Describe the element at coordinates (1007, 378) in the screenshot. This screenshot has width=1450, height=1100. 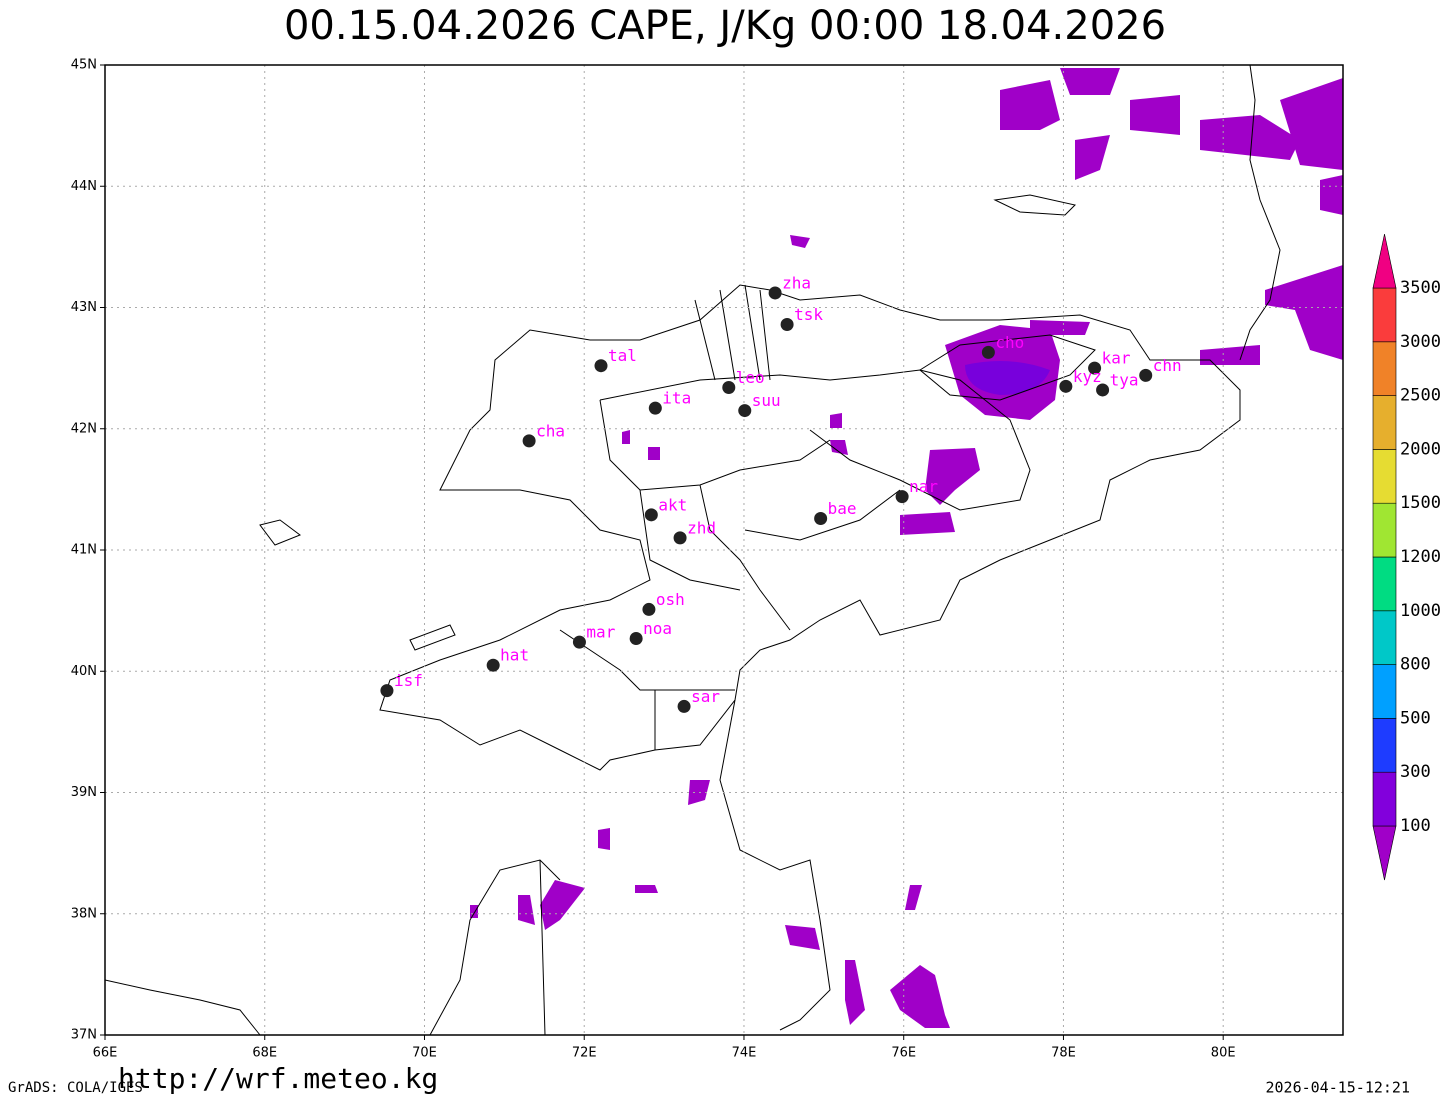
I see `cape-core` at that location.